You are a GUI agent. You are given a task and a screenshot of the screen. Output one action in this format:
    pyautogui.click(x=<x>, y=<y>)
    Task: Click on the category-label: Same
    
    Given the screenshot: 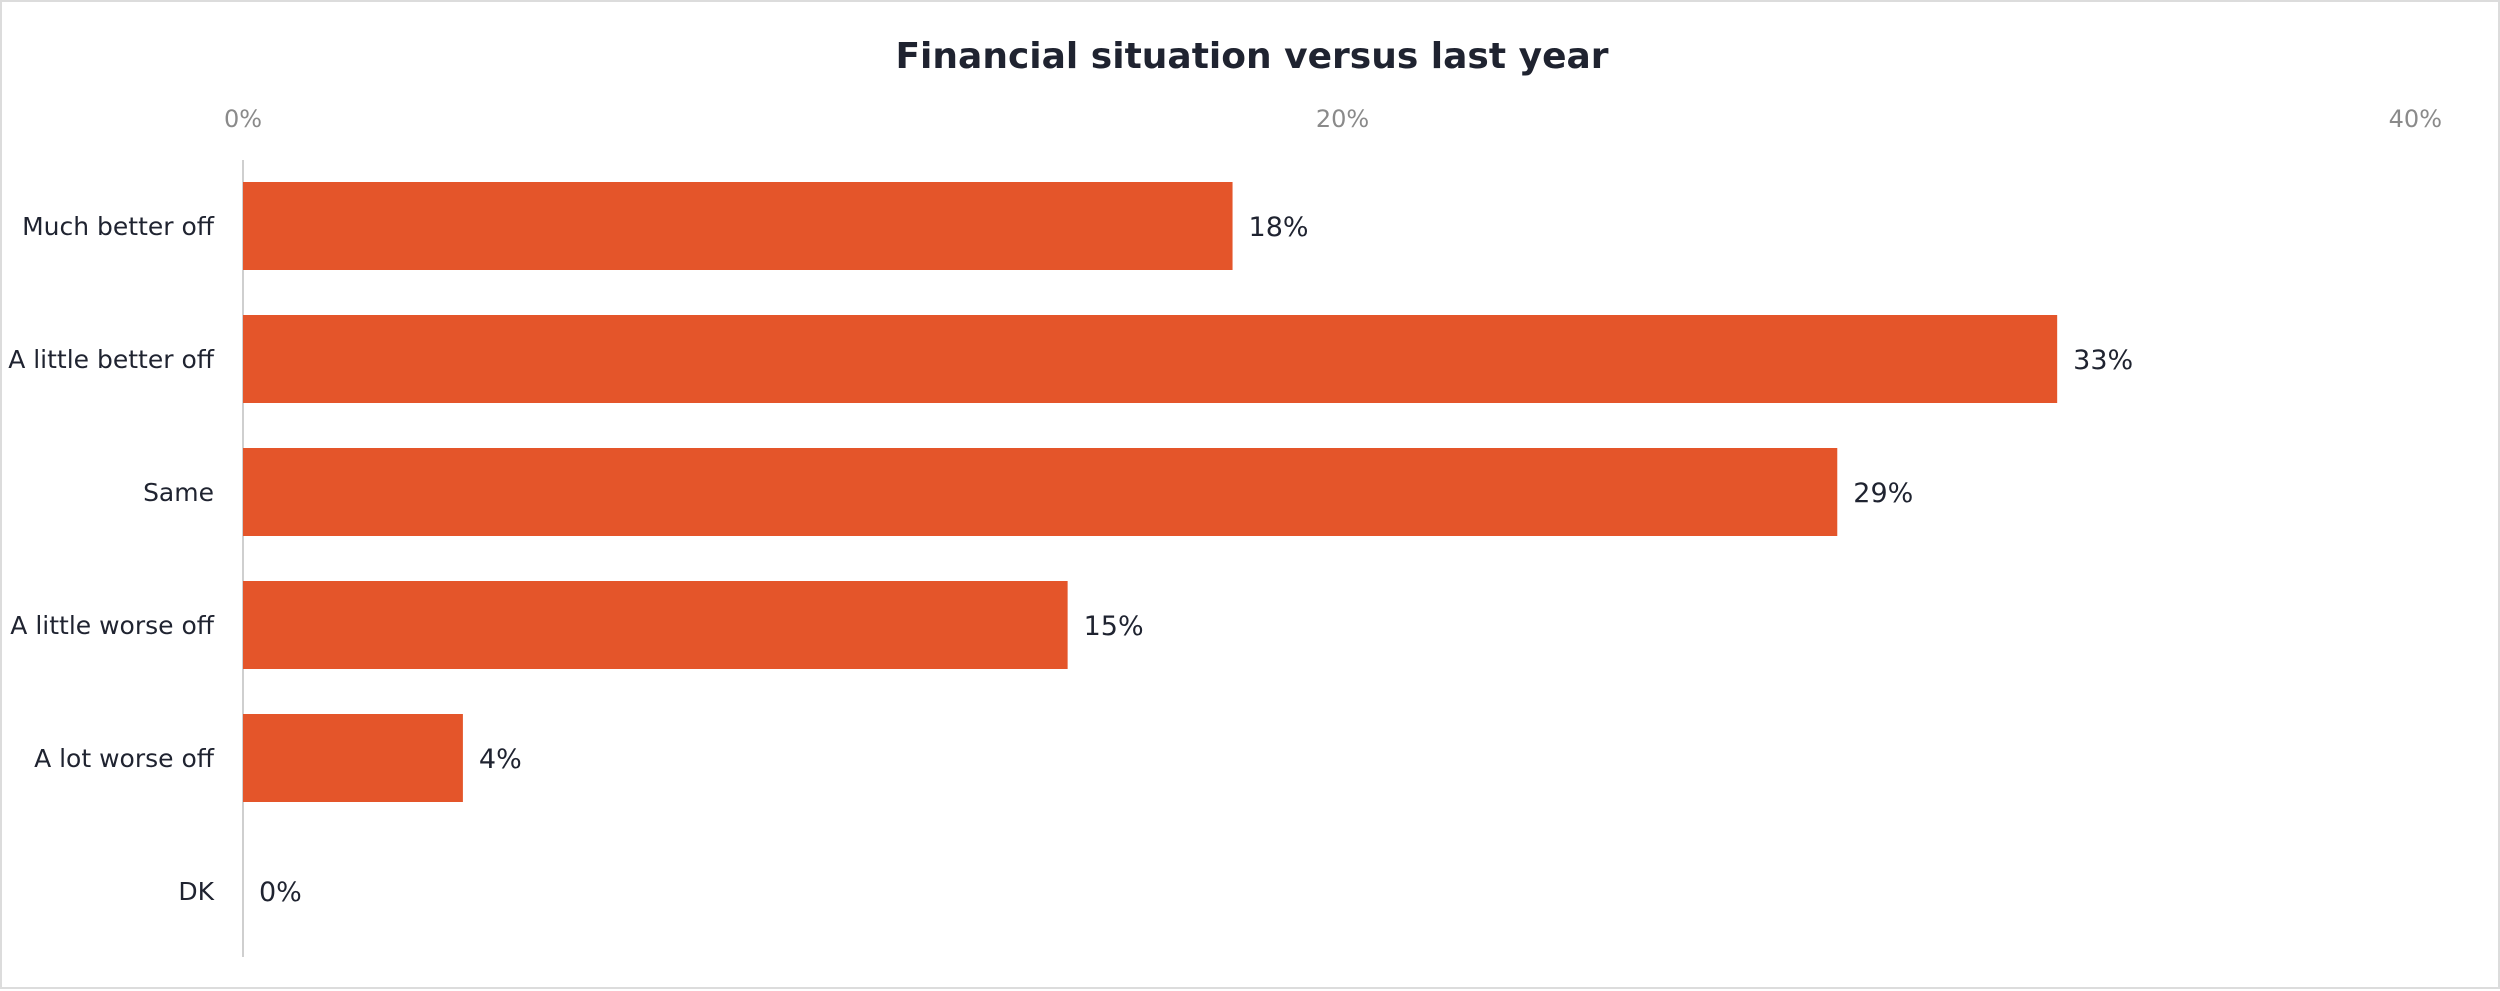 What is the action you would take?
    pyautogui.click(x=178, y=492)
    